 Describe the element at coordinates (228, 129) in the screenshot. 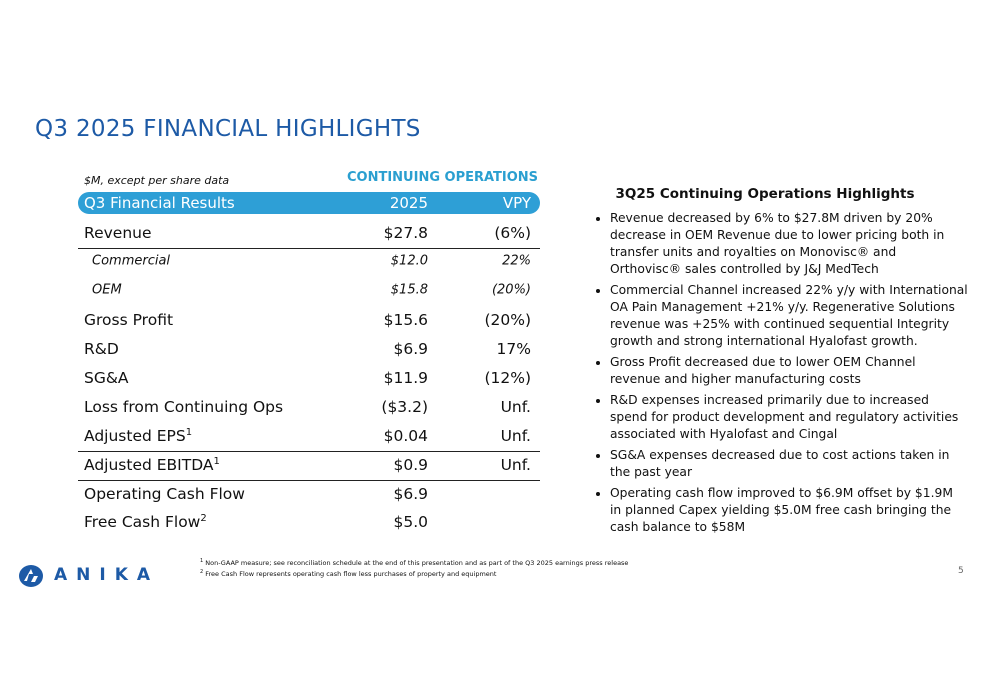

I see `slide-title: Q3 2025 FINANCIAL HIGHLIGHTS` at that location.